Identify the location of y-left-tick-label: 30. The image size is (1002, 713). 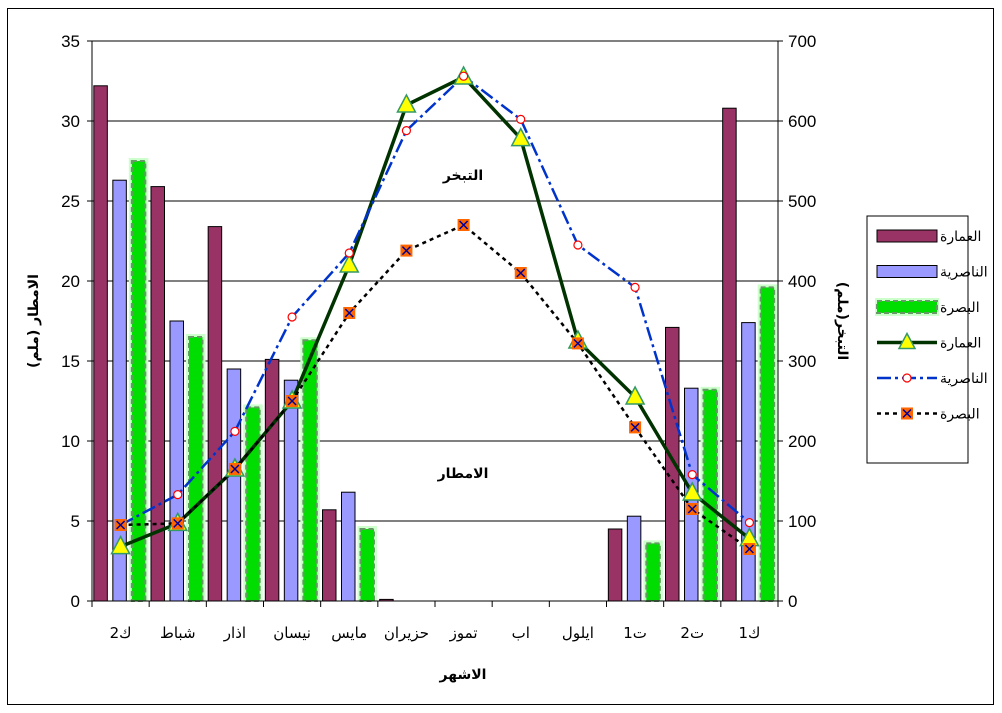
(70, 121).